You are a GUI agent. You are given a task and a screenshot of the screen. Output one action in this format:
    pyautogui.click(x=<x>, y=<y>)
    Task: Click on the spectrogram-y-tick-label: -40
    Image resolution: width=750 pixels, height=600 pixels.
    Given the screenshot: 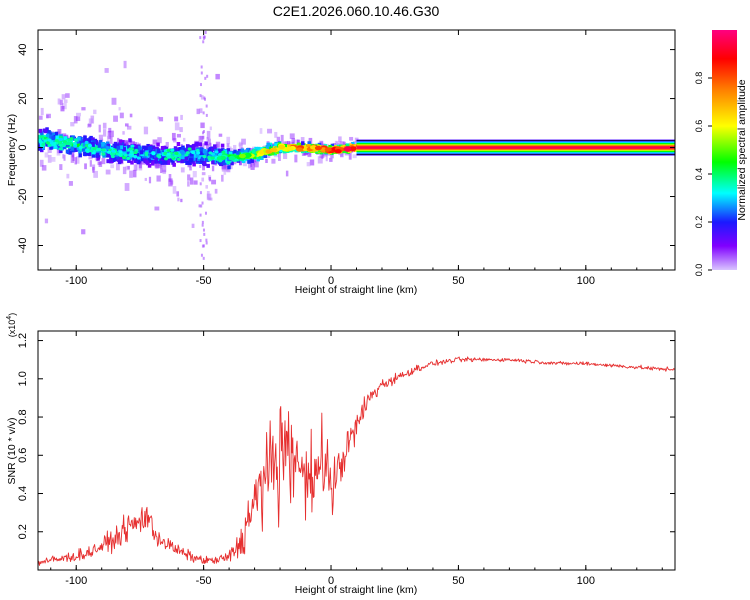 What is the action you would take?
    pyautogui.click(x=23, y=246)
    